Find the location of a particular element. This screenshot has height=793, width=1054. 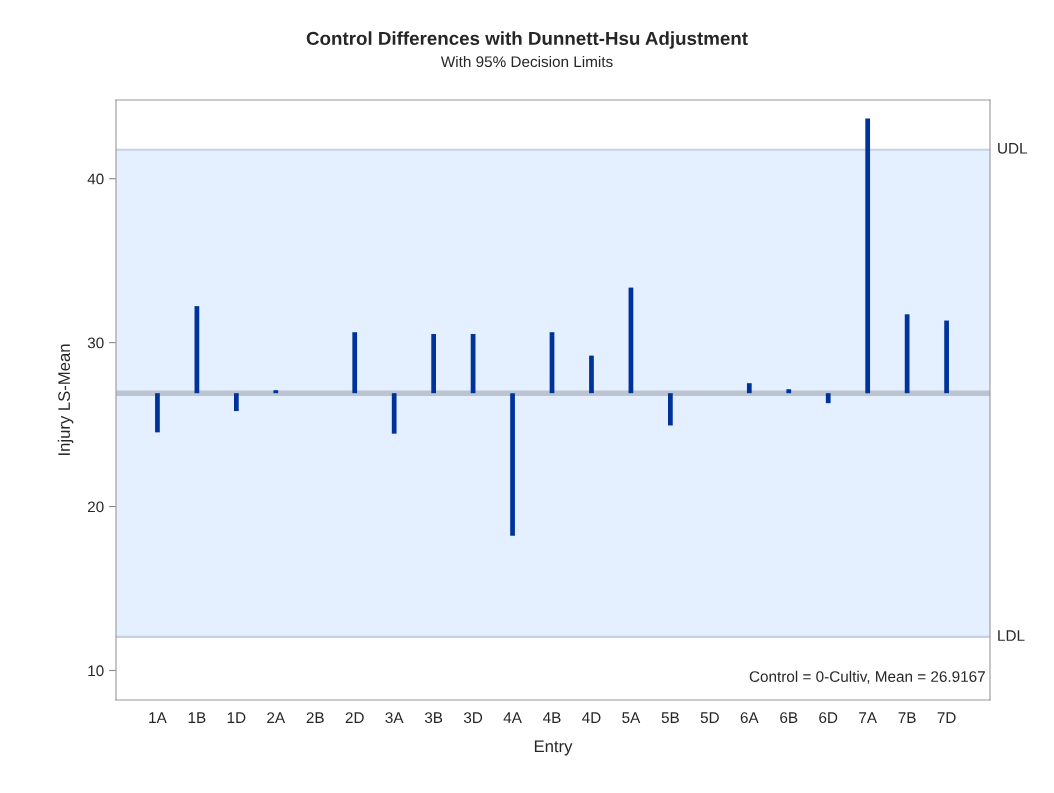

x-tick-label: 1D is located at coordinates (236, 717).